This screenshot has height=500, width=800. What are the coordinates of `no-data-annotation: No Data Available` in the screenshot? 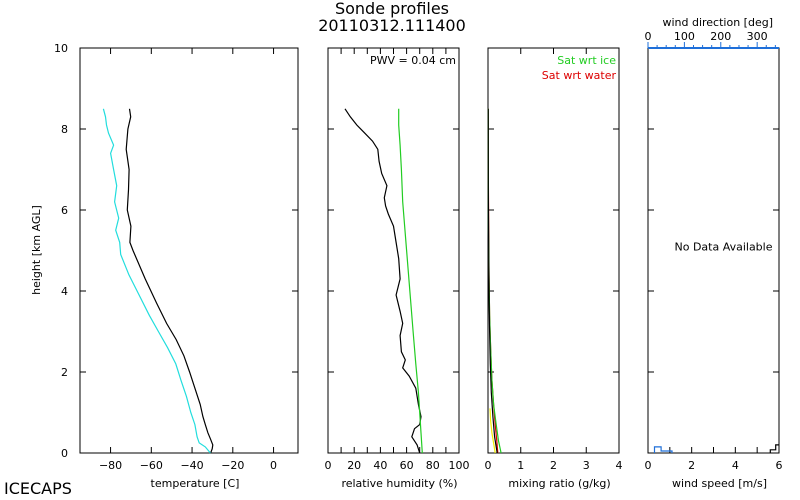 It's located at (723, 247).